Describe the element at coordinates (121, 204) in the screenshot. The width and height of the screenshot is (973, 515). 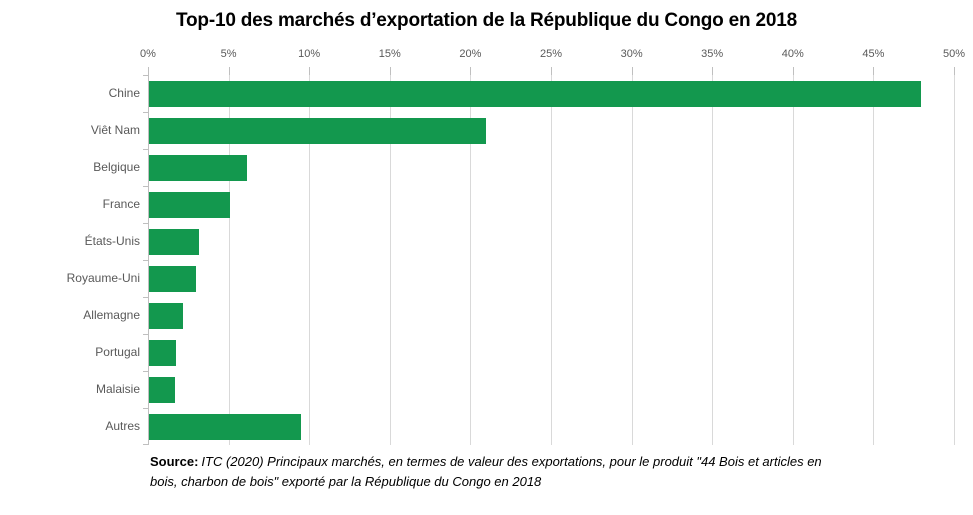
I see `y-tick-label: France` at that location.